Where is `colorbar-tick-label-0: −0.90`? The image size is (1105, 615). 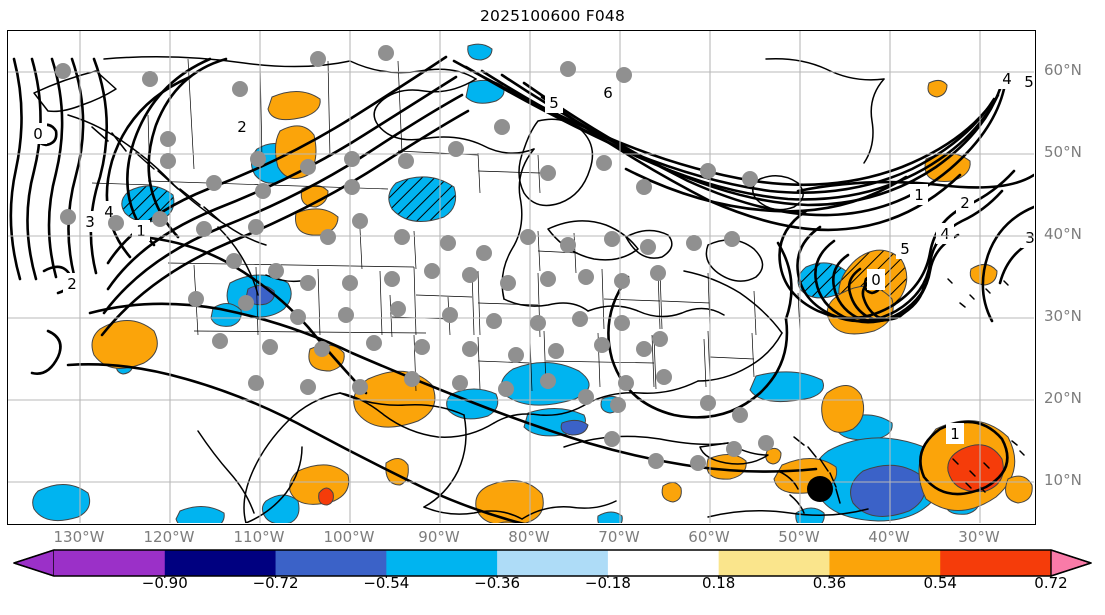 colorbar-tick-label-0: −0.90 is located at coordinates (164, 583).